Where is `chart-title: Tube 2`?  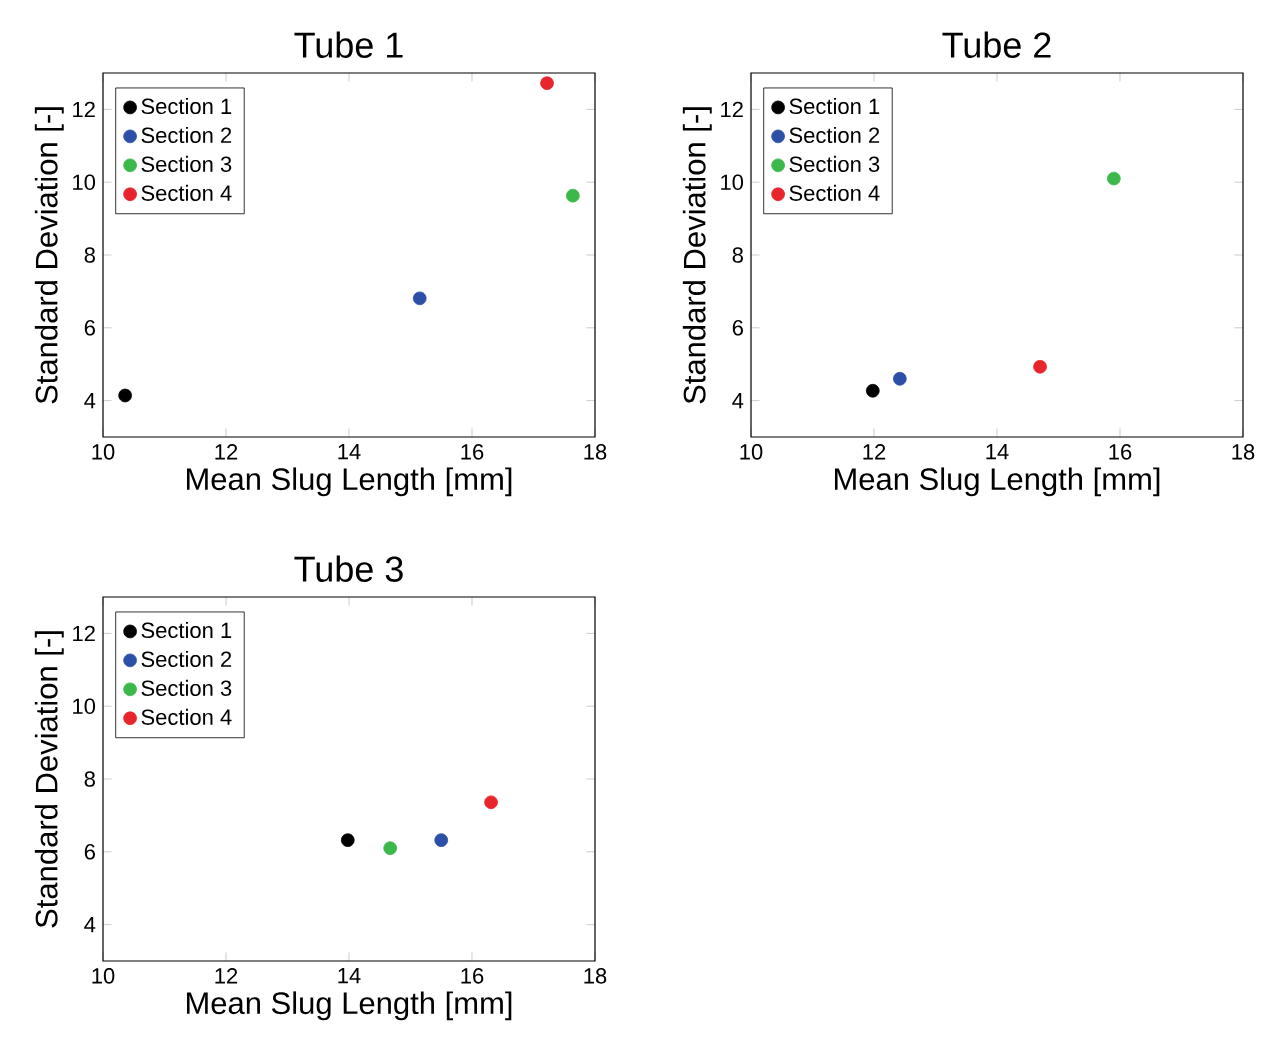 chart-title: Tube 2 is located at coordinates (996, 44).